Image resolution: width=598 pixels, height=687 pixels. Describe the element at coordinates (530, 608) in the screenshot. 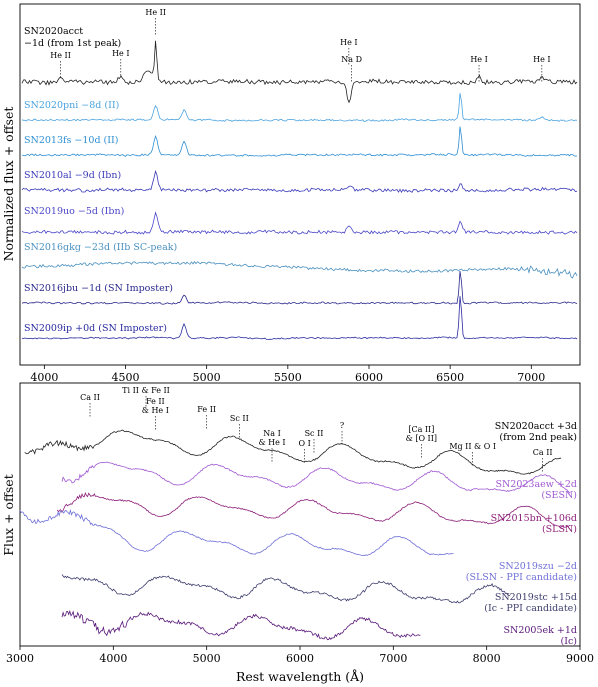

I see `bottom-label-SN2019stc: (Ic - PPI candidate)` at that location.